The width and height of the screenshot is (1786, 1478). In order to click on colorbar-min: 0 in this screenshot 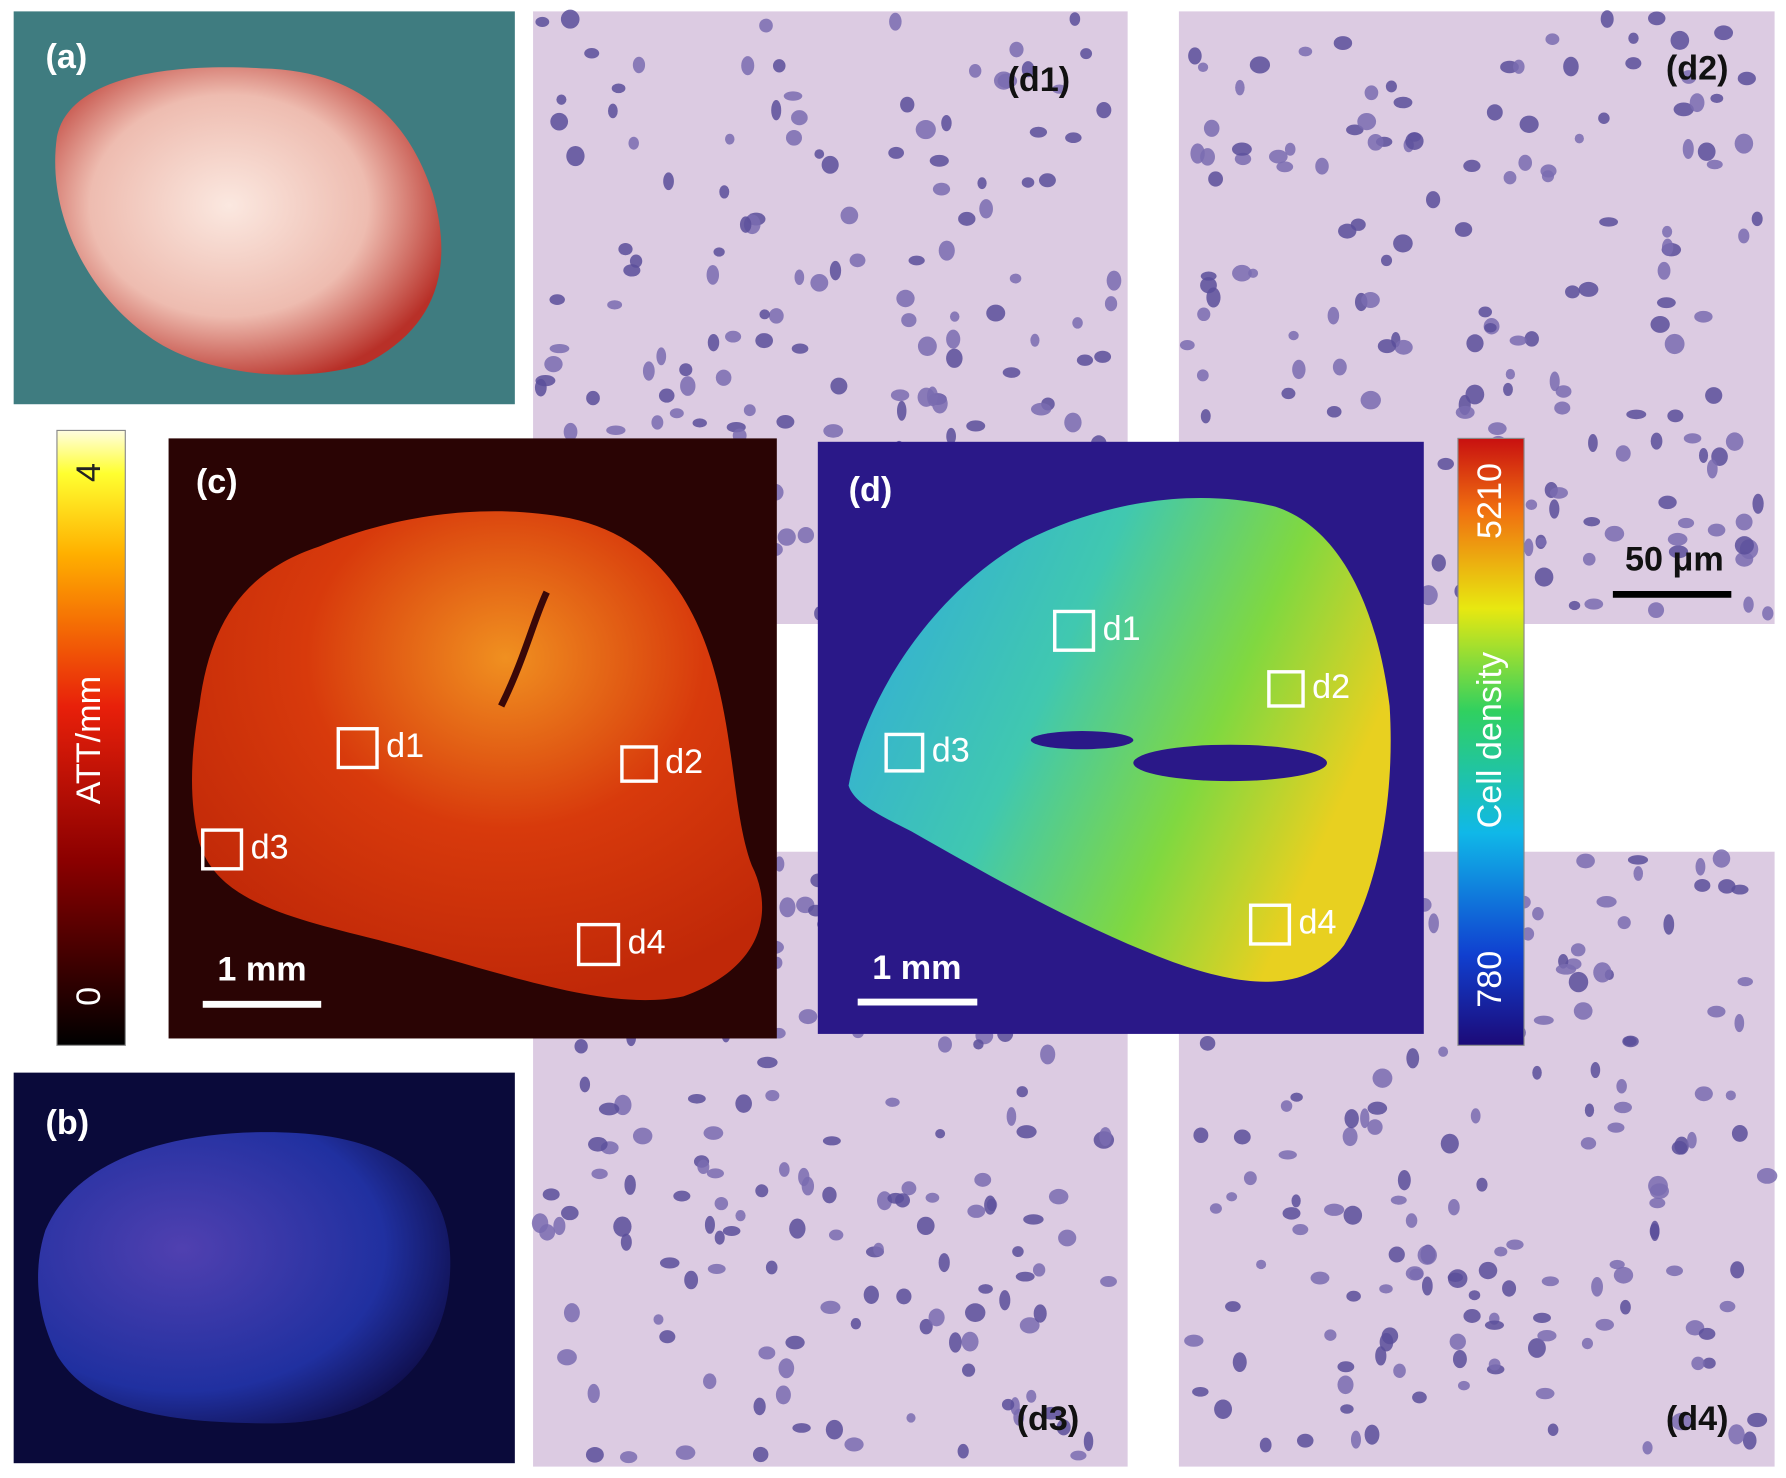, I will do `click(89, 996)`.